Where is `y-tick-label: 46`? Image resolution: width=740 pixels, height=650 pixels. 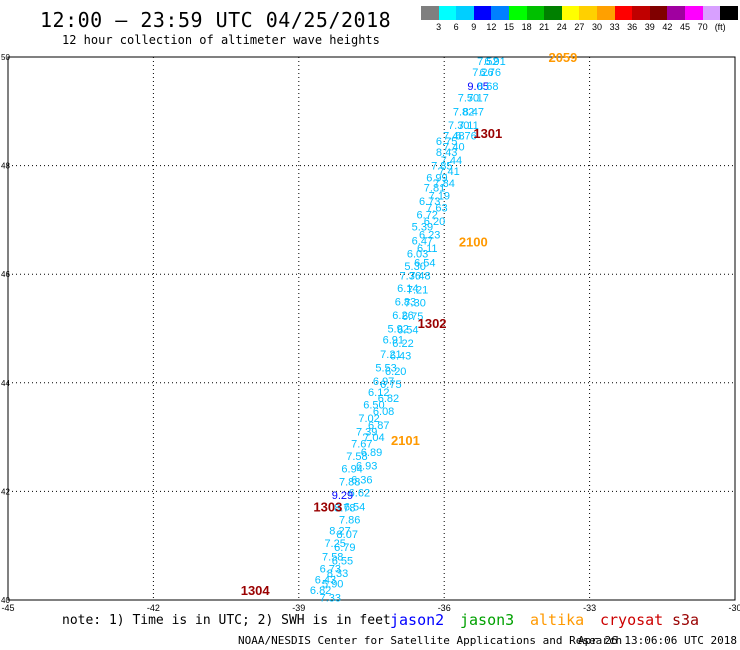
y-tick-label: 46 is located at coordinates (5, 274).